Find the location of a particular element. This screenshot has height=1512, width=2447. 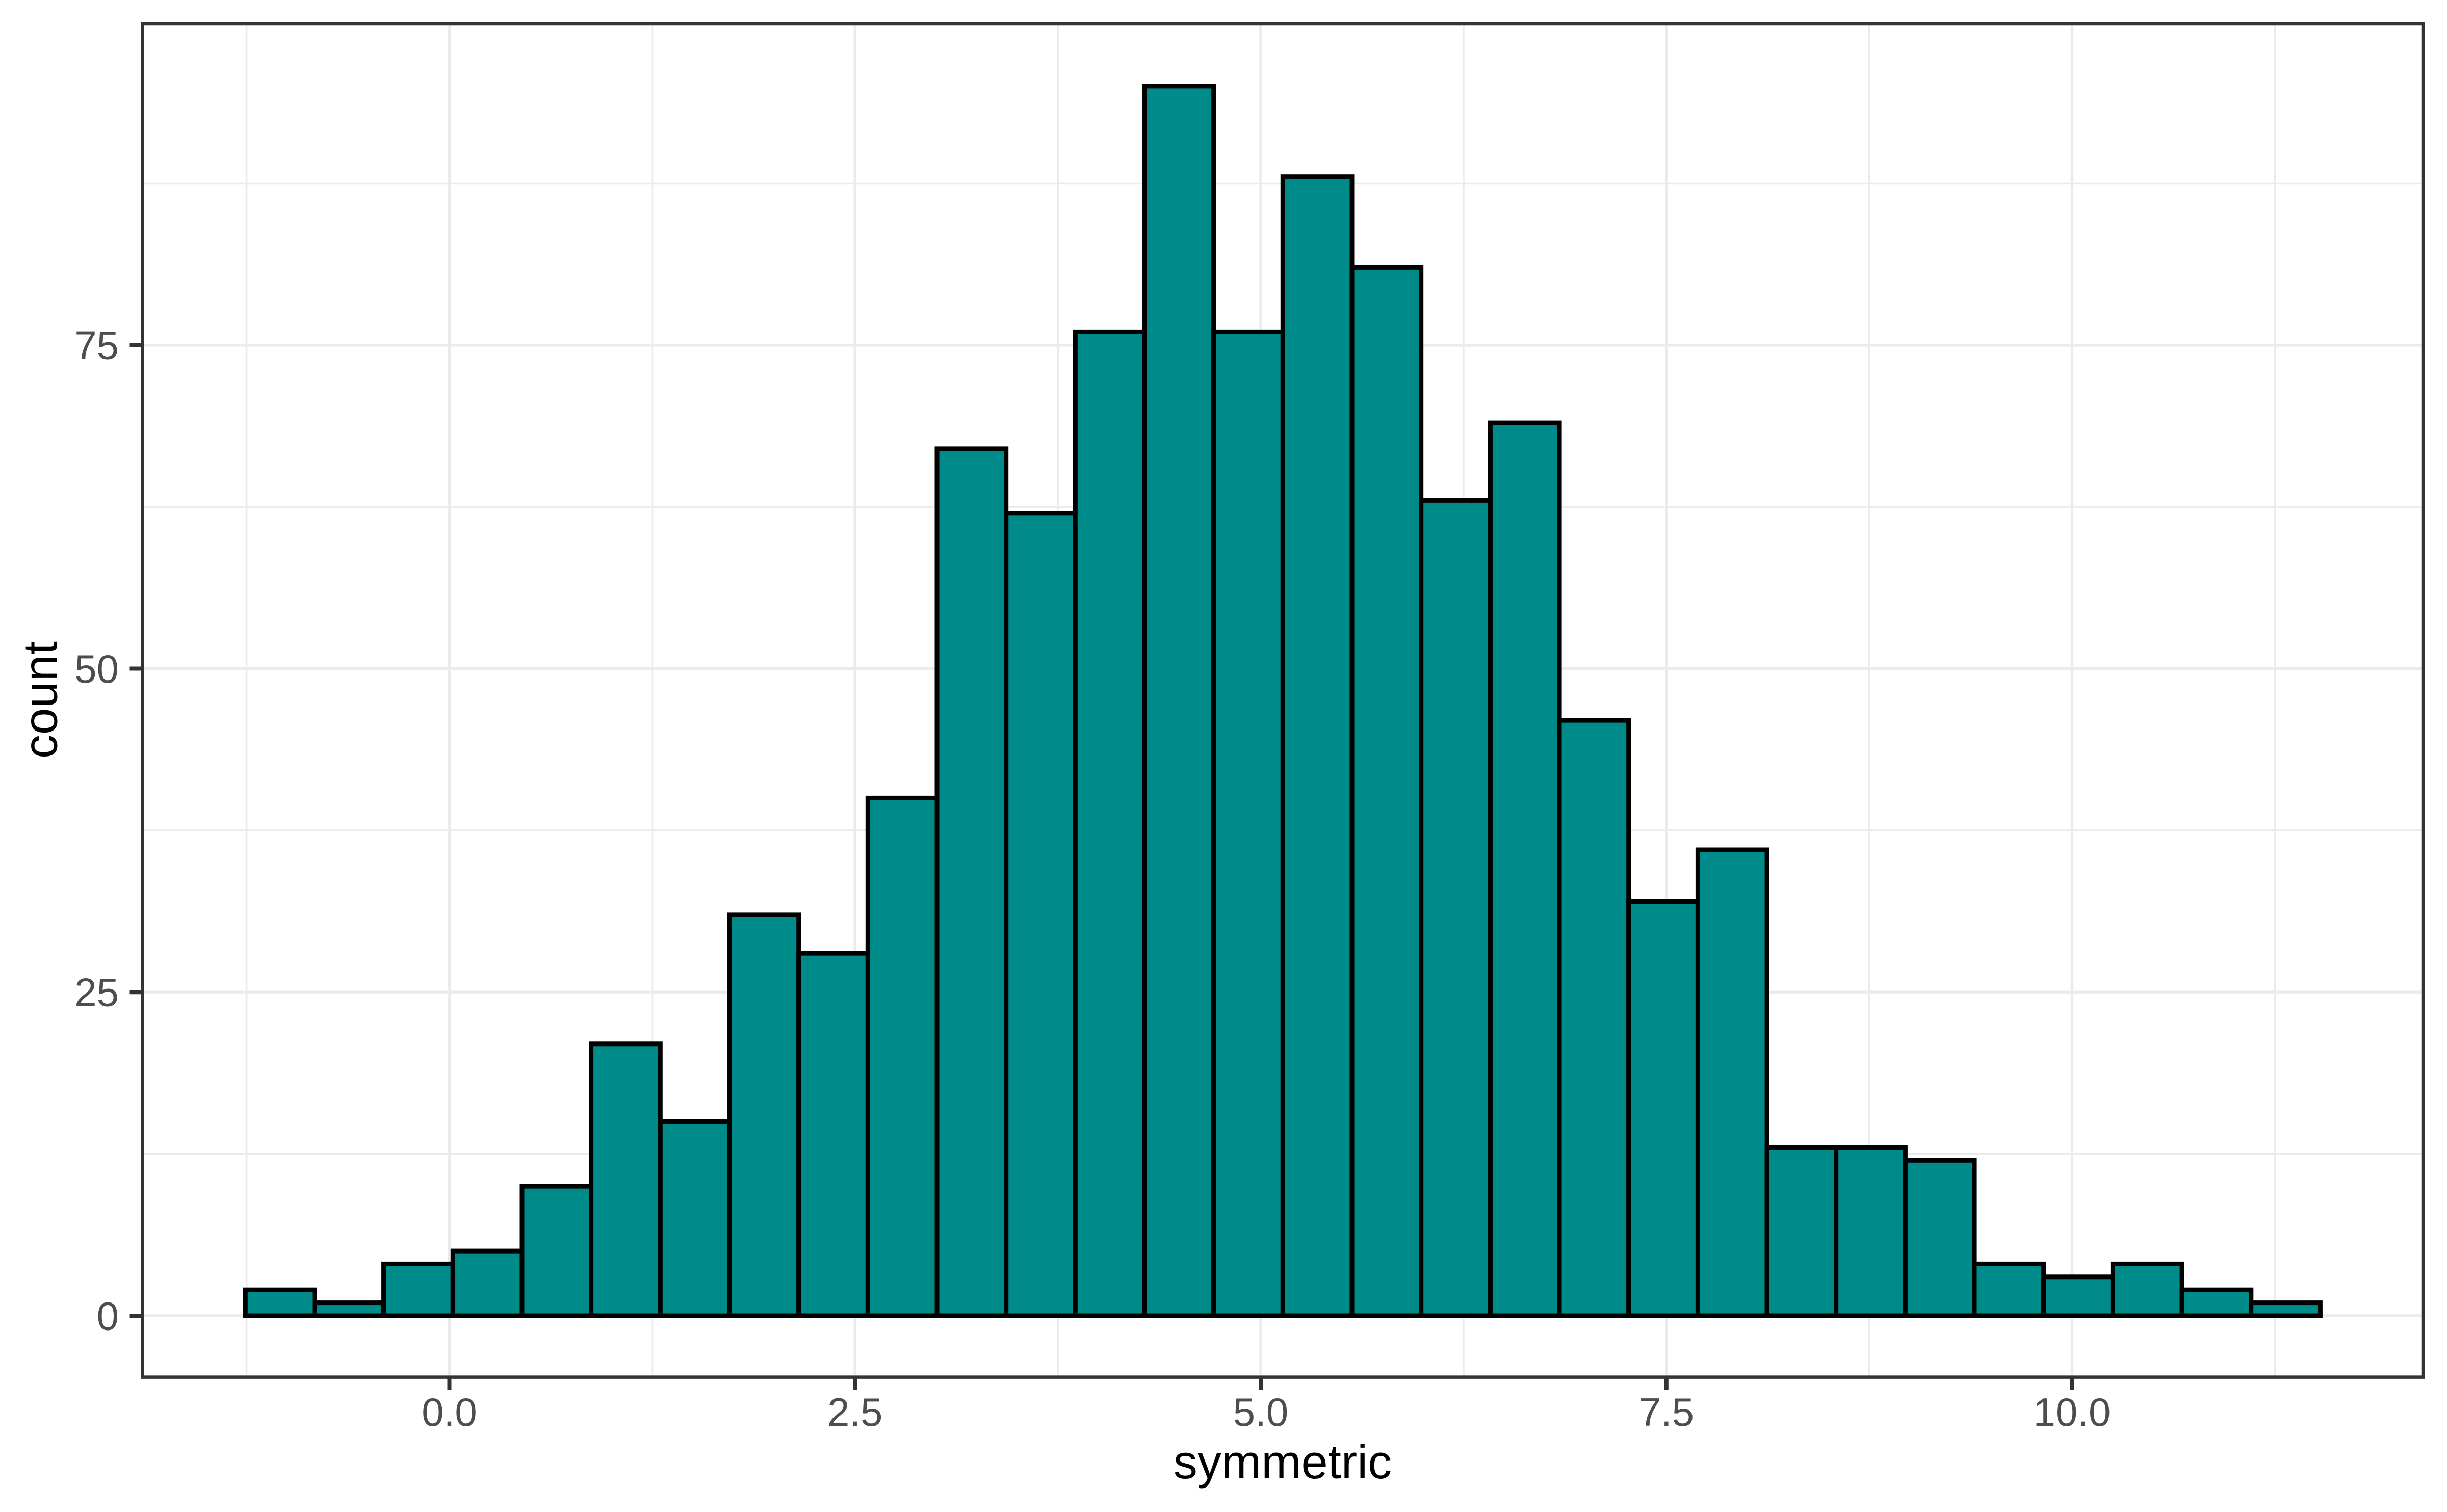

svg-text: 5.0 is located at coordinates (1260, 1412).